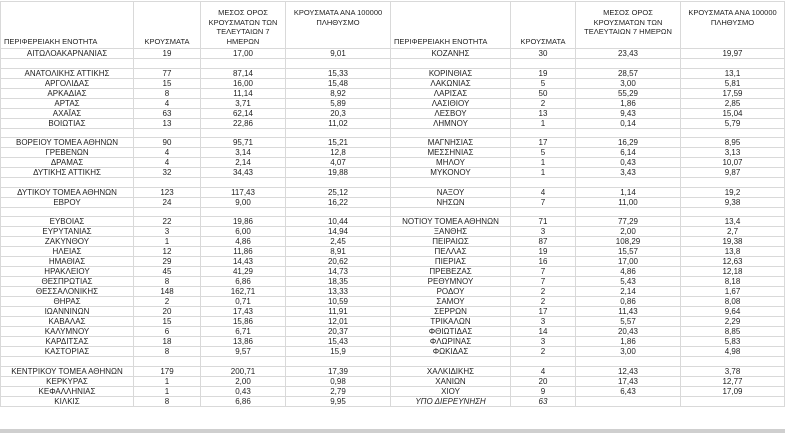 Image resolution: width=785 pixels, height=433 pixels. What do you see at coordinates (167, 262) in the screenshot?
I see `cell-cases-left: 29` at bounding box center [167, 262].